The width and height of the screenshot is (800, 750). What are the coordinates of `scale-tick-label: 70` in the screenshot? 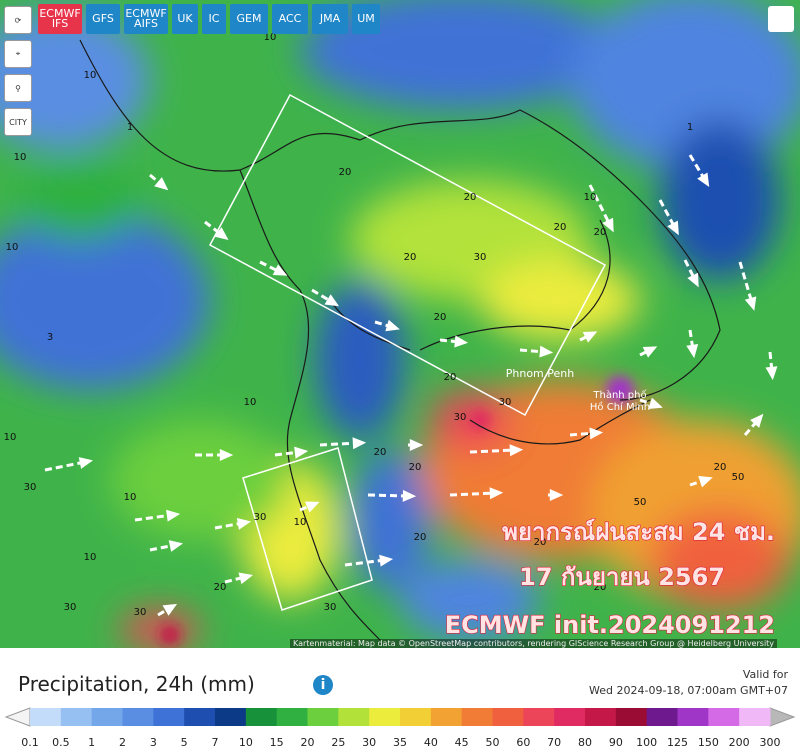 It's located at (554, 742).